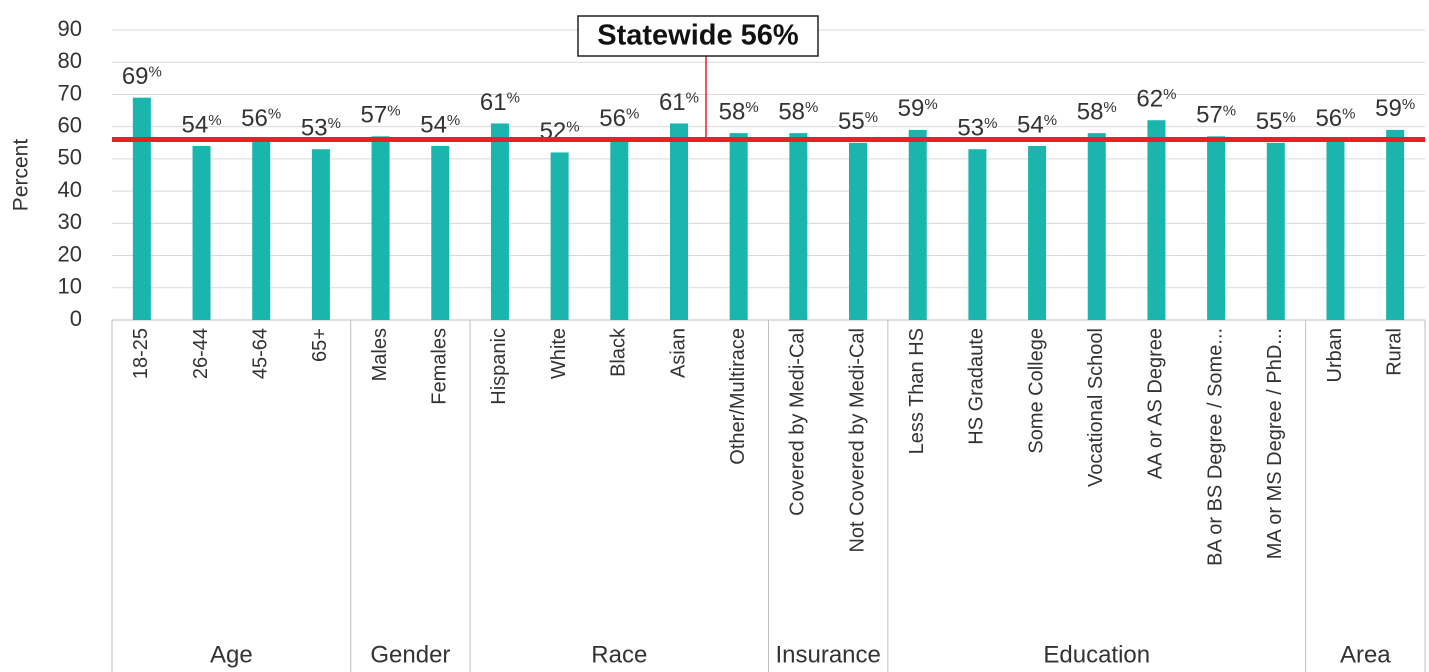 Image resolution: width=1429 pixels, height=672 pixels. I want to click on y-tick-label: 80, so click(70, 60).